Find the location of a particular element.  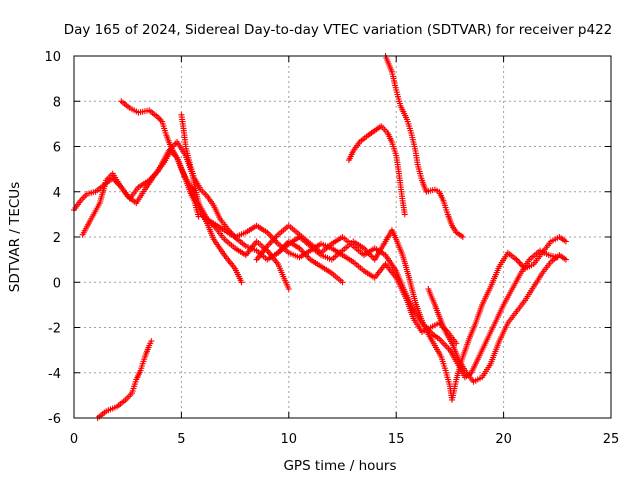

y-tick-label: 0 is located at coordinates (57, 283).